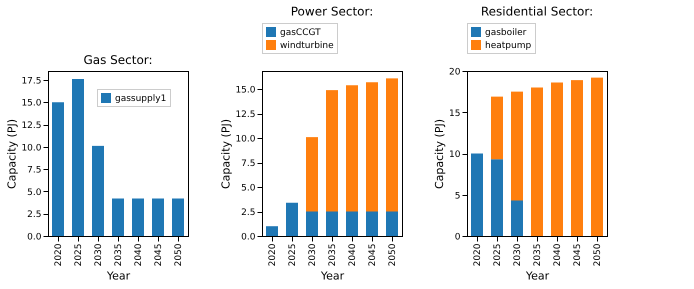 Image resolution: width=694 pixels, height=289 pixels. Describe the element at coordinates (455, 73) in the screenshot. I see `y-tick-label: 20` at that location.